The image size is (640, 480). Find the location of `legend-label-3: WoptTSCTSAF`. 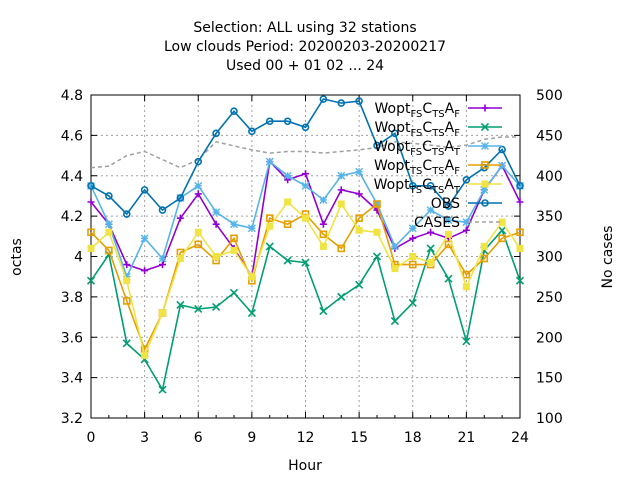

legend-label-3: WoptTSCTSAF is located at coordinates (417, 167).